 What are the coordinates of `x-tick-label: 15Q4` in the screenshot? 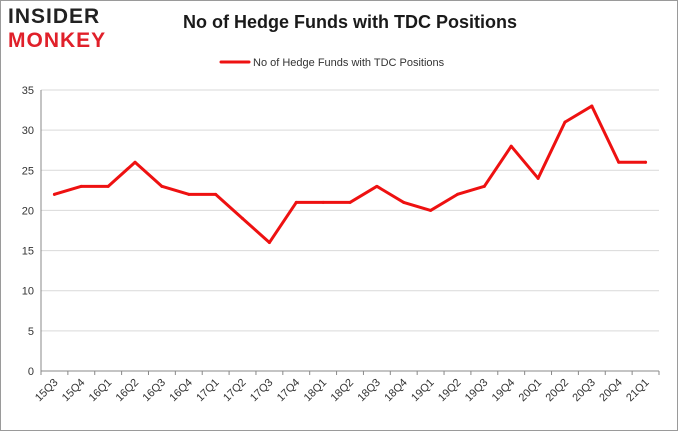 It's located at (74, 391).